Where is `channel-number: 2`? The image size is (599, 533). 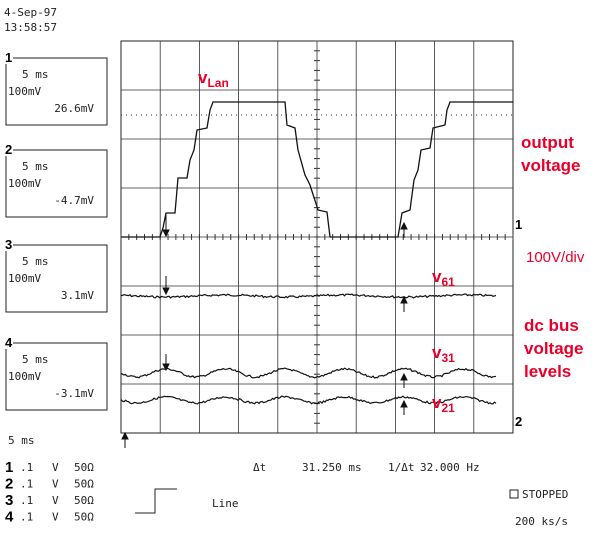
channel-number: 2 is located at coordinates (8, 149).